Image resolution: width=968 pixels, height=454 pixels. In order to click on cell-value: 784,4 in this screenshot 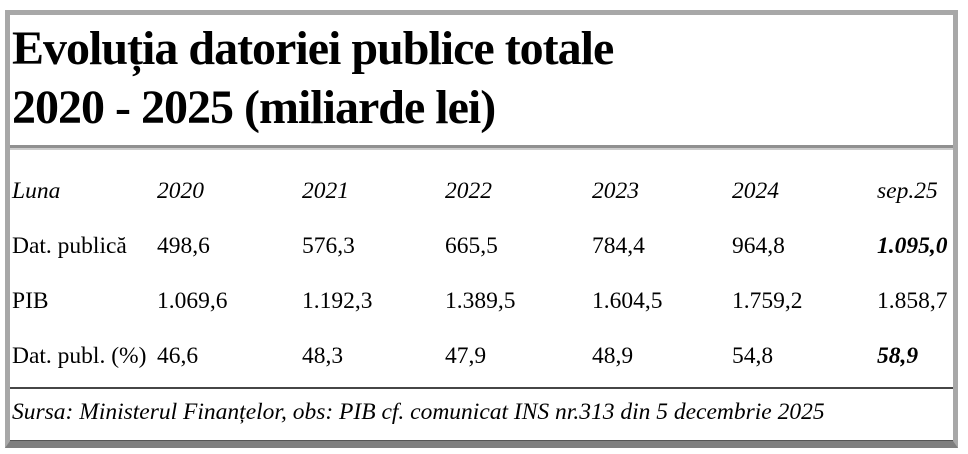, I will do `click(618, 246)`.